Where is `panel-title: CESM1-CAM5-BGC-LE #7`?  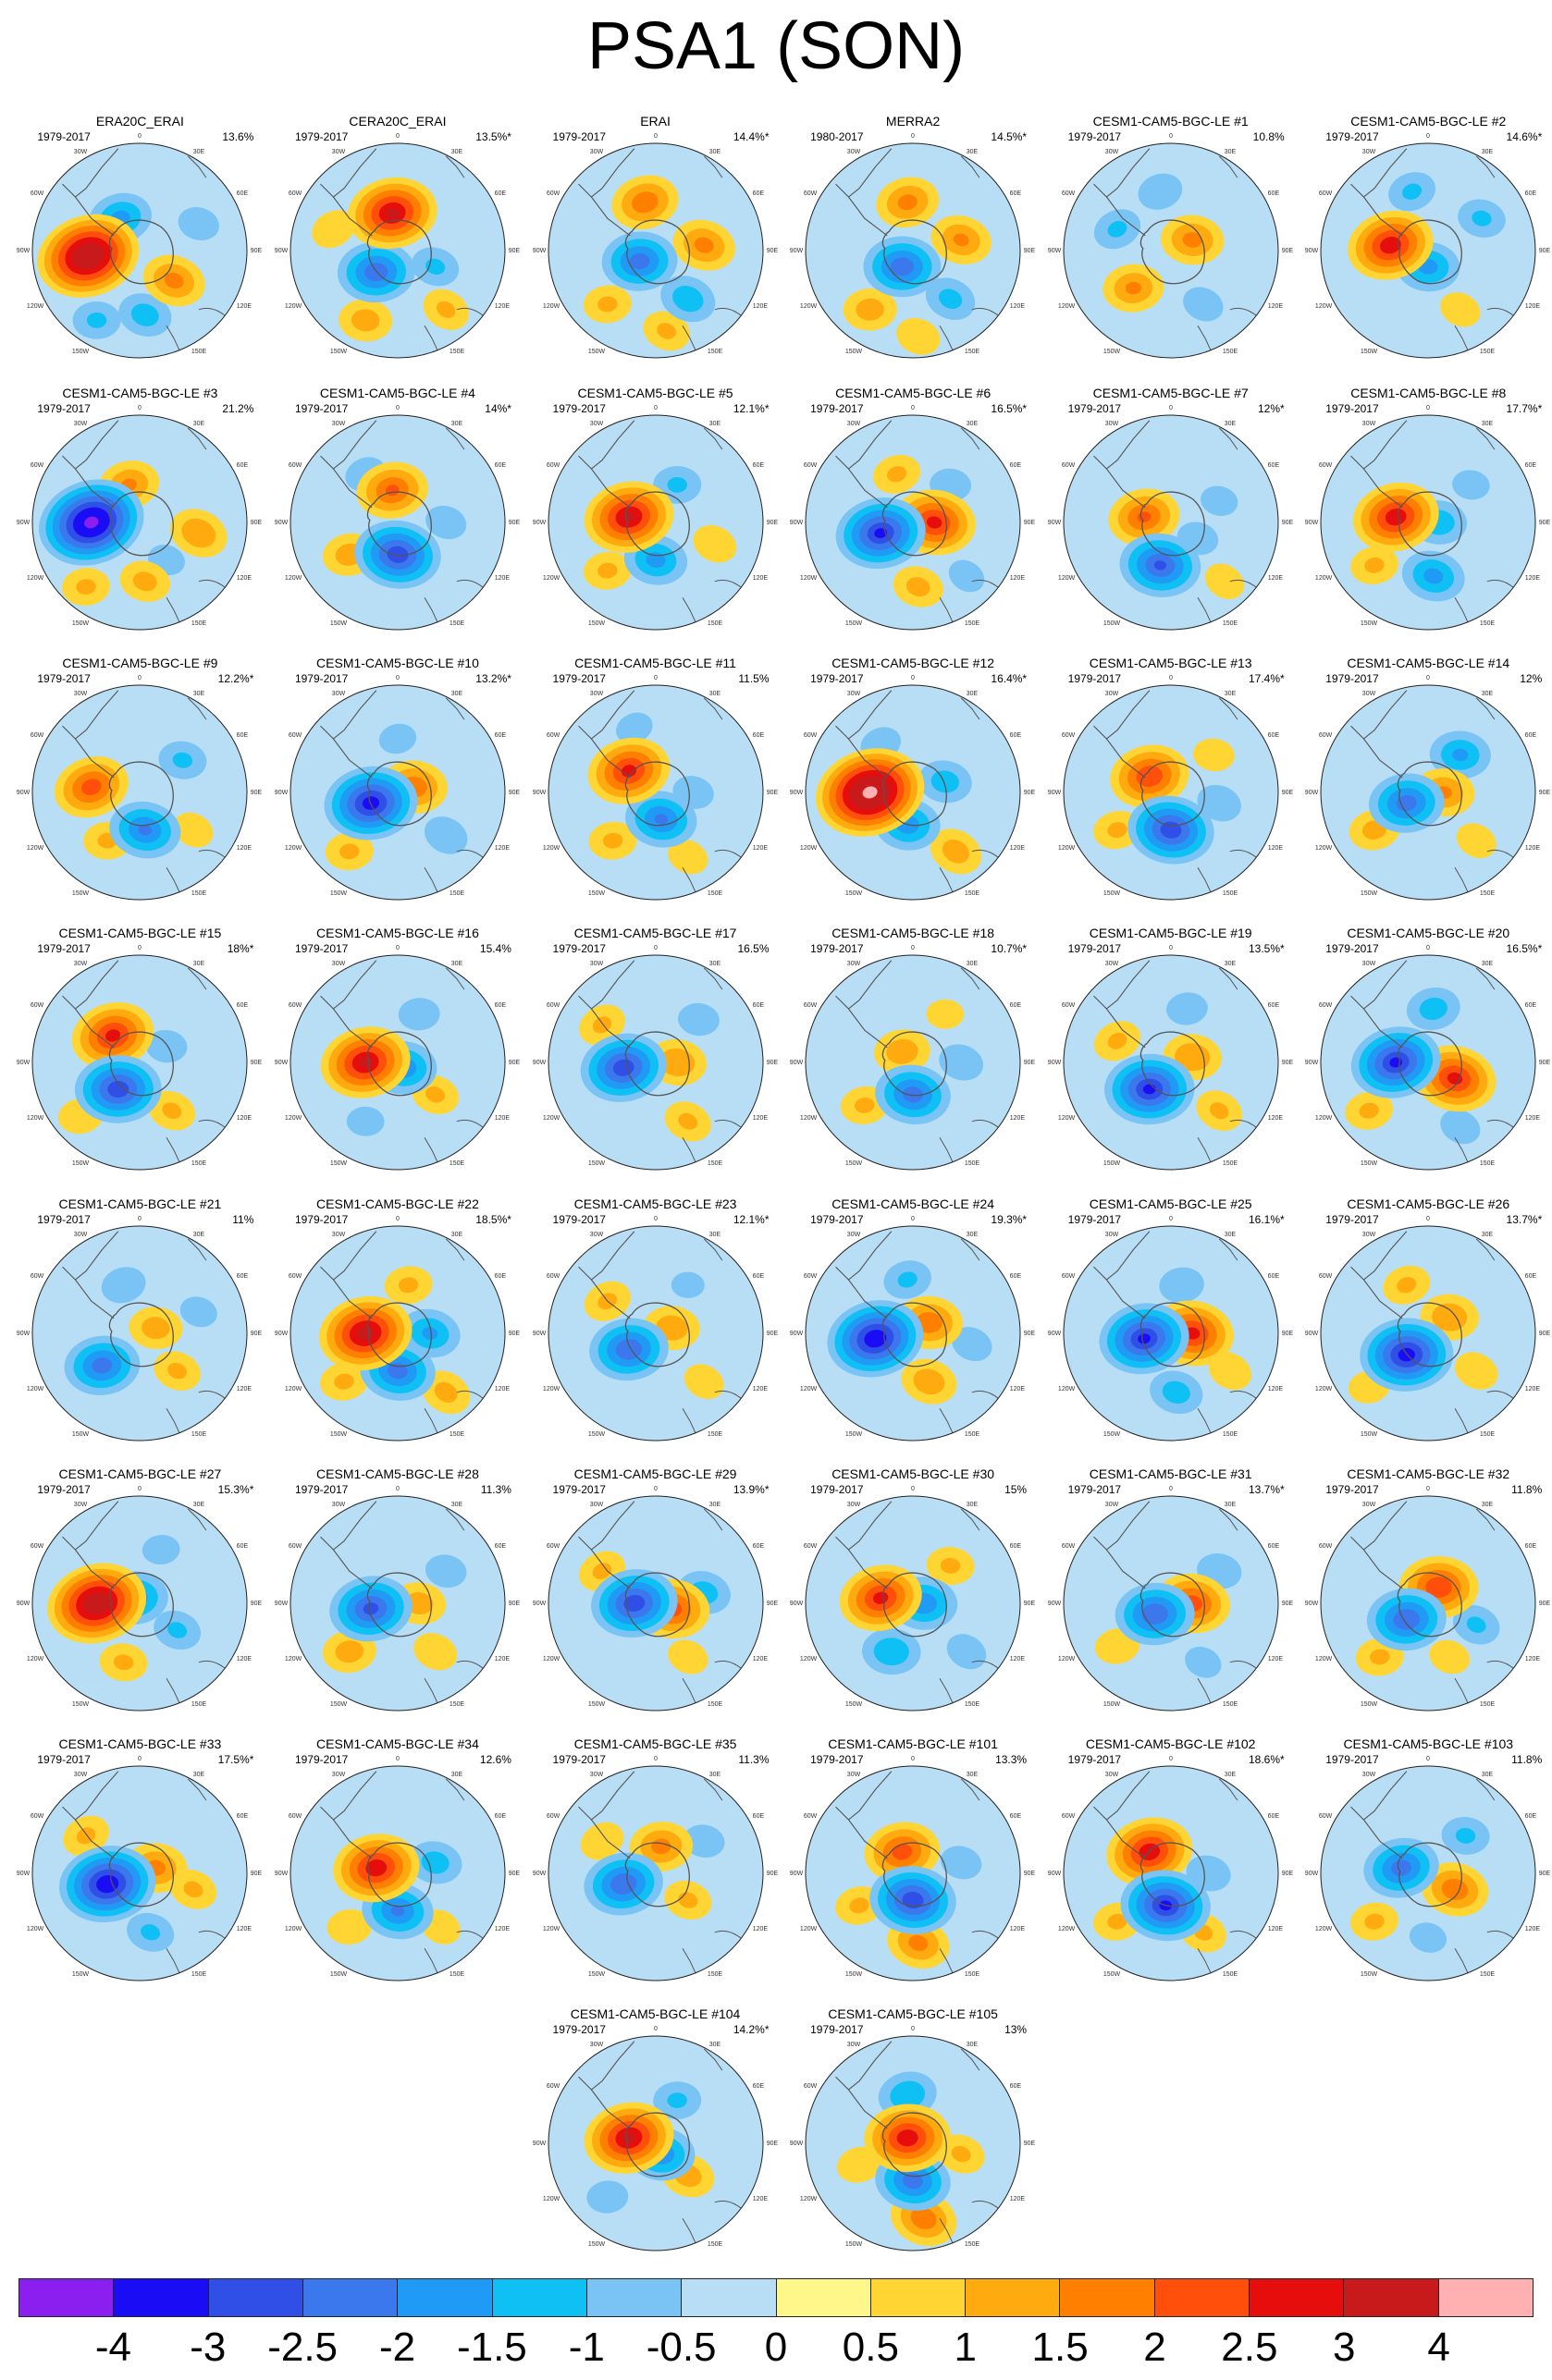
panel-title: CESM1-CAM5-BGC-LE #7 is located at coordinates (1170, 392).